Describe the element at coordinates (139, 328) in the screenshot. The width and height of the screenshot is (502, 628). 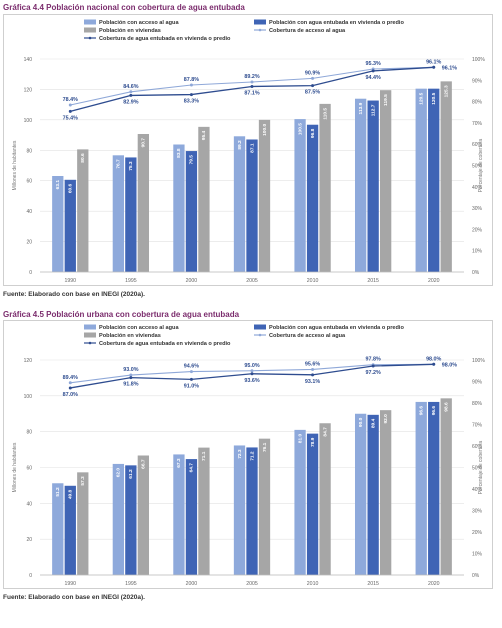
I see `legend-label: Población con acceso al agua` at that location.